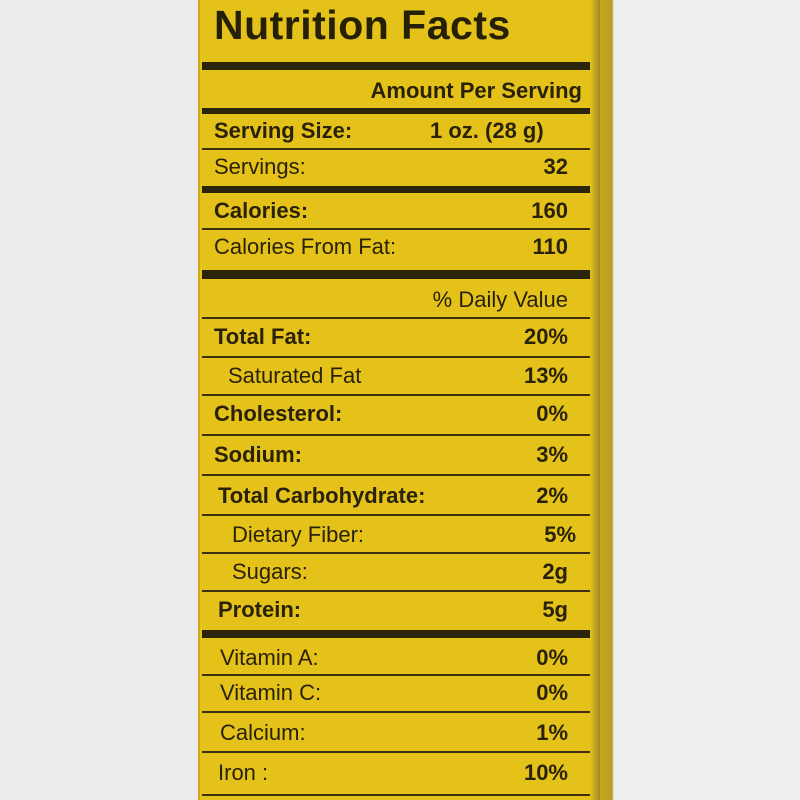 The height and width of the screenshot is (800, 800). I want to click on nutrient-value: 13%, so click(545, 375).